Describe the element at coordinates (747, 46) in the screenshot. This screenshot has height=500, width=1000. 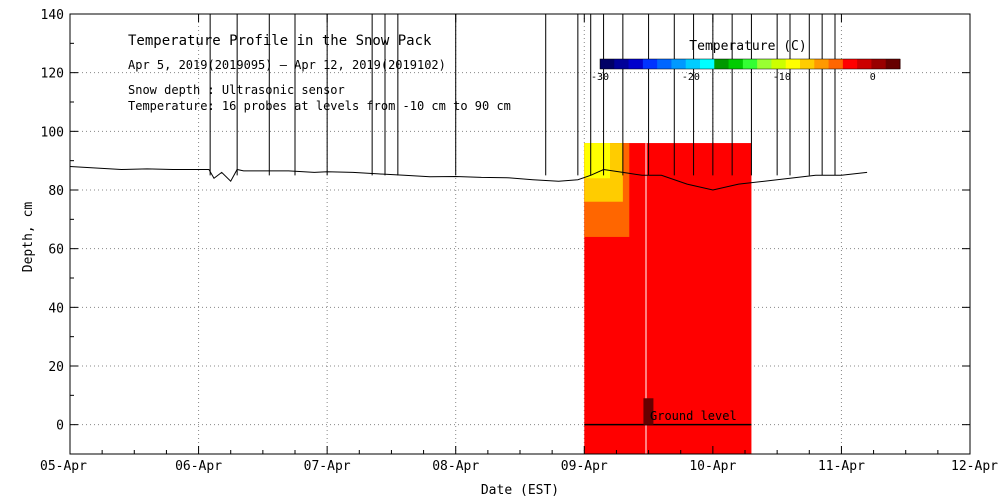
I see `colorbar-label: Temperature (C)` at that location.